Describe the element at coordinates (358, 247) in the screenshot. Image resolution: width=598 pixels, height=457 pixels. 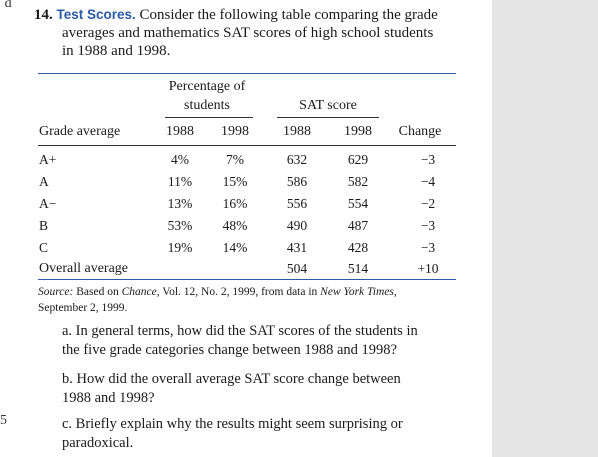
I see `cell-sat-1998: 428` at that location.